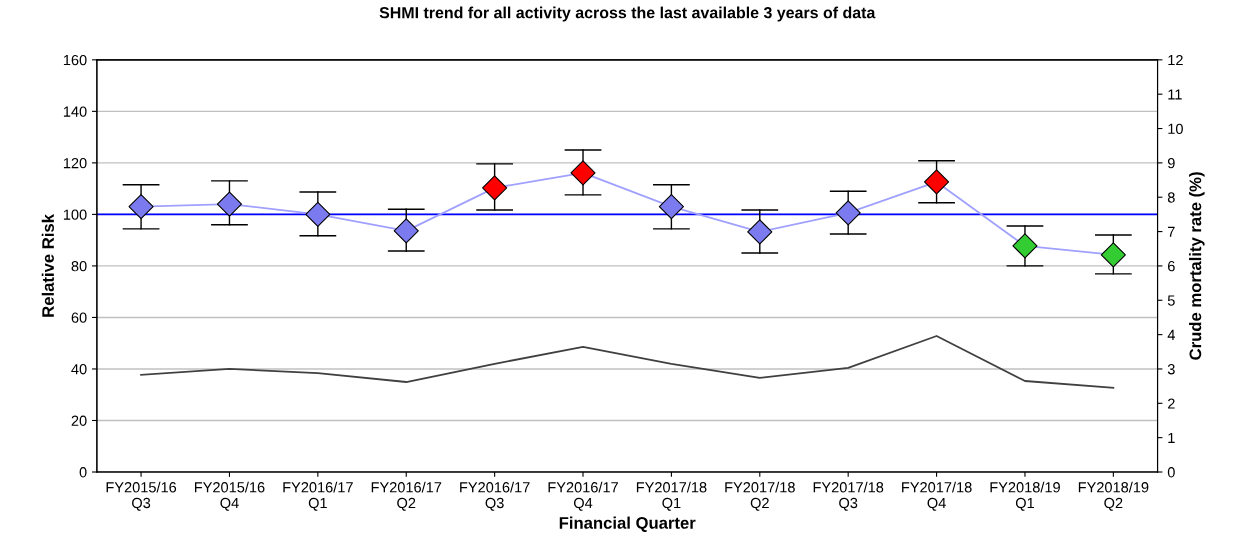 The image size is (1242, 554). What do you see at coordinates (141, 496) in the screenshot?
I see `x-tick-label: FY2015/16 Q3` at bounding box center [141, 496].